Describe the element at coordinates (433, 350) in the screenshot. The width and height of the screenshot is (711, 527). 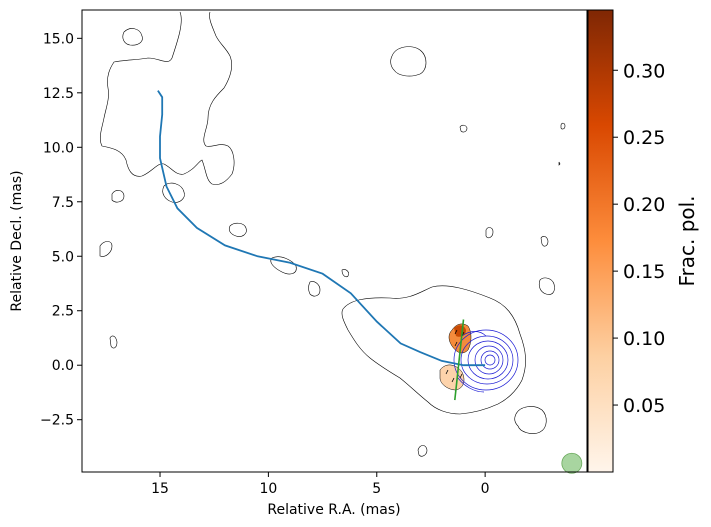
I see `core-contour` at that location.